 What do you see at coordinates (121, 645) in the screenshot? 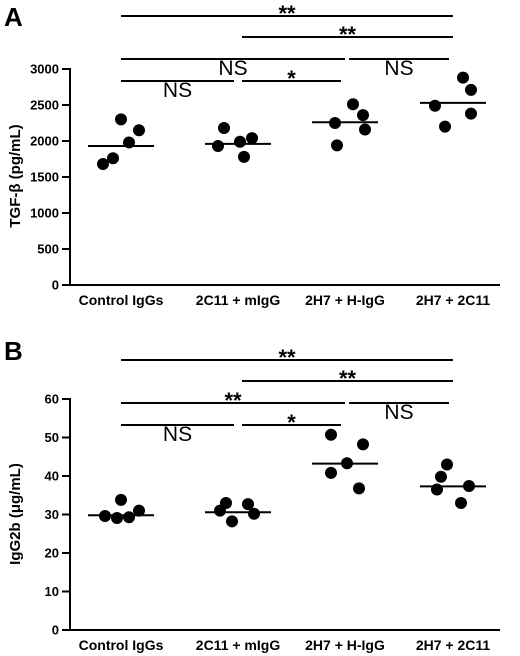
I see `panel-b-category-label: Control IgGs` at bounding box center [121, 645].